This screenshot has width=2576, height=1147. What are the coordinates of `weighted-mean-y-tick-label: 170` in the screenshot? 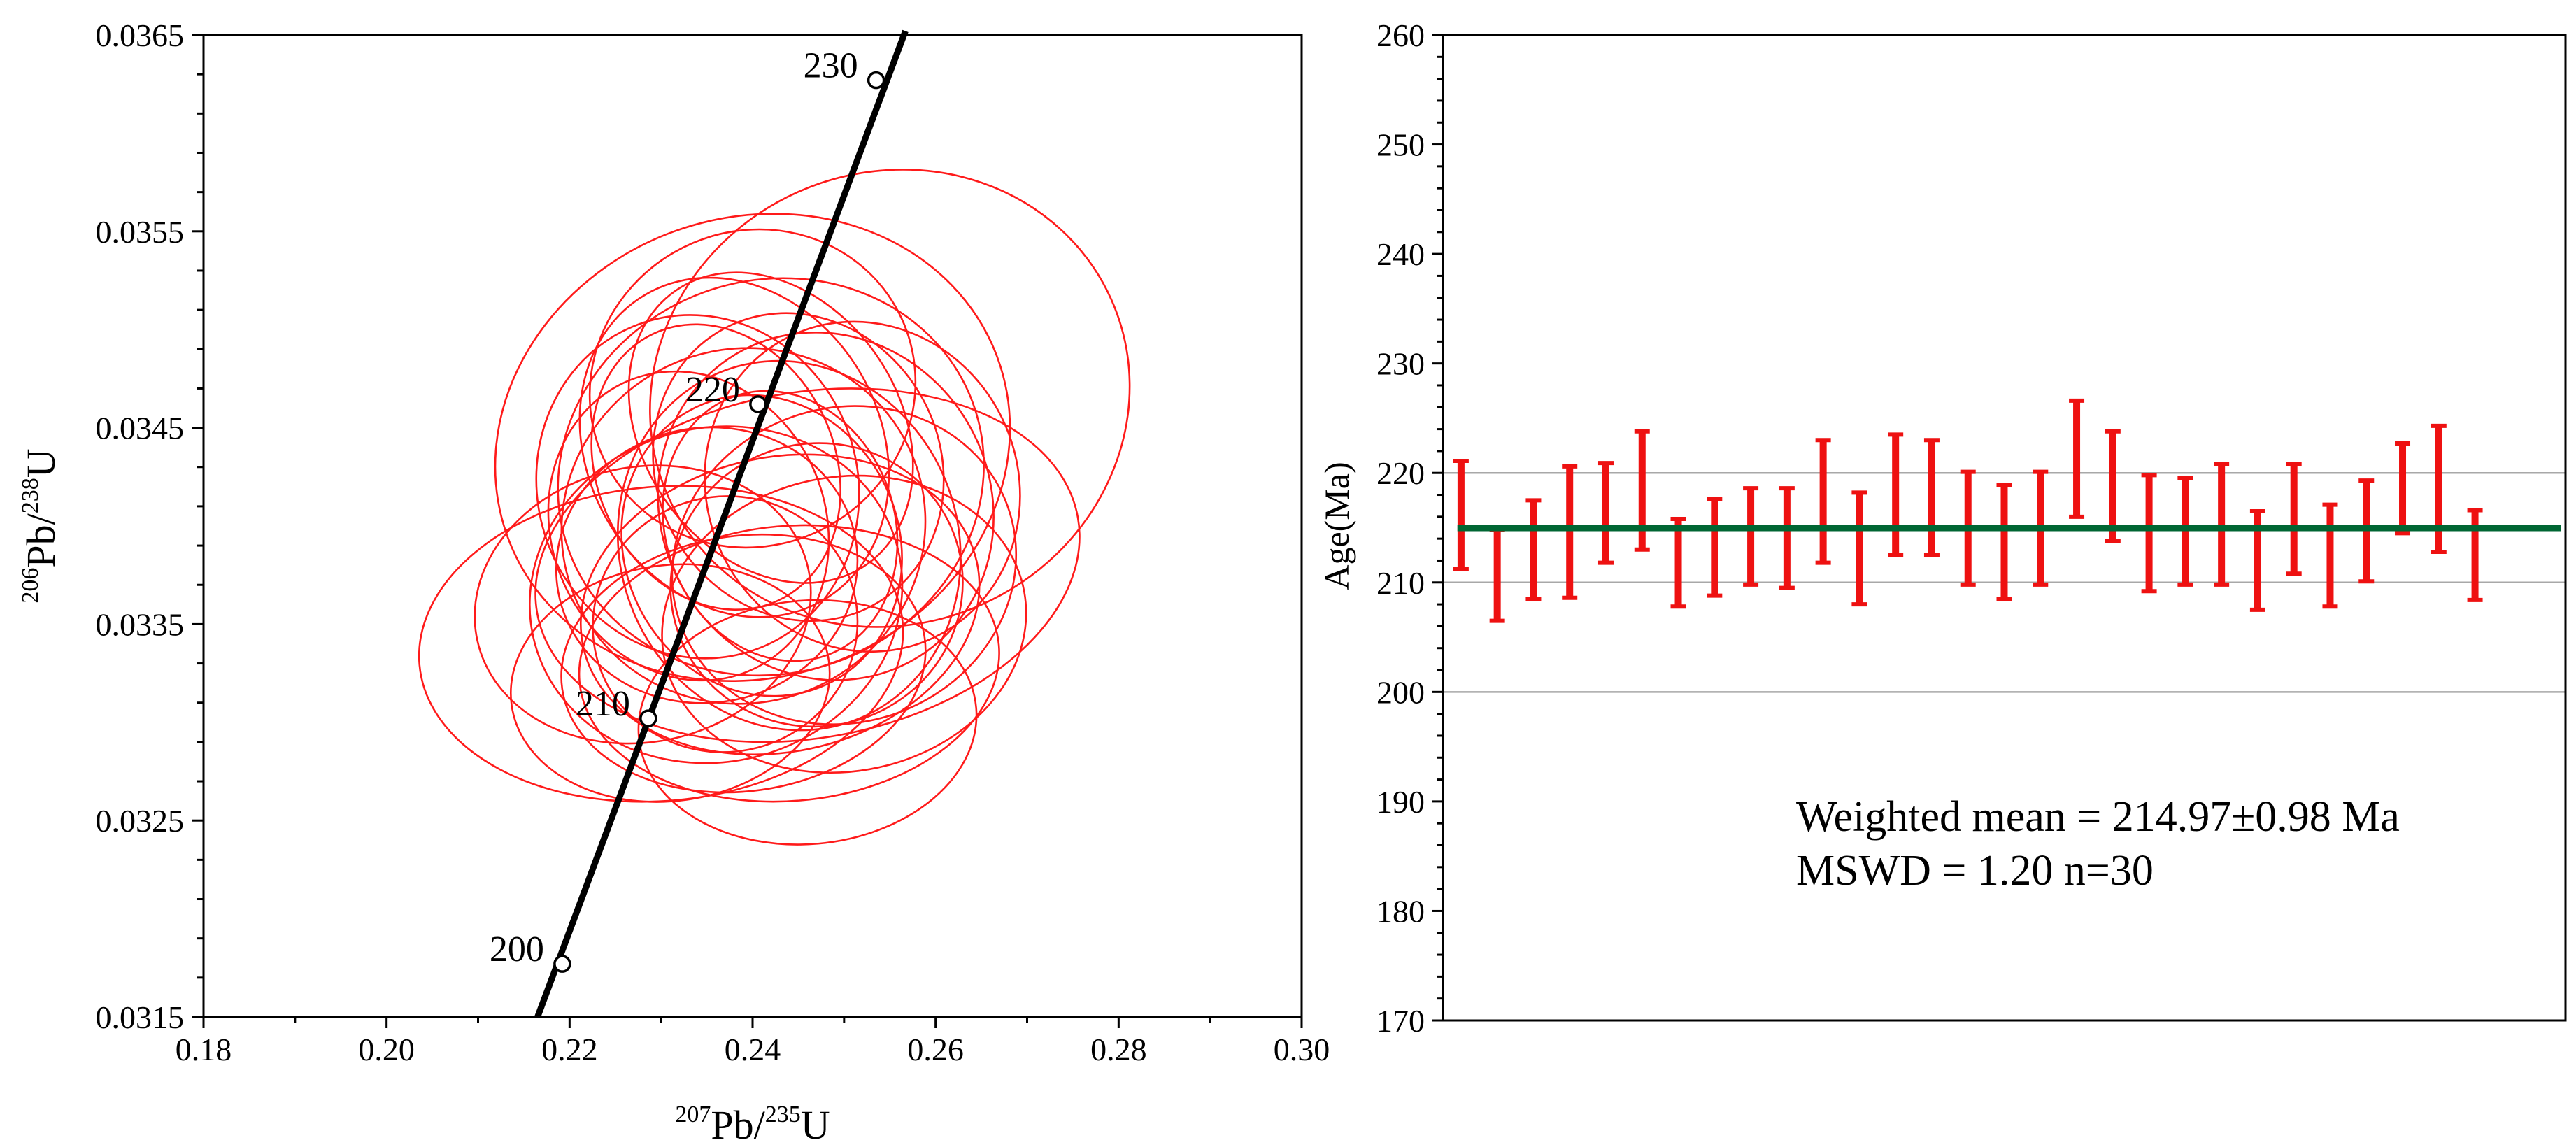 It's located at (1400, 1021).